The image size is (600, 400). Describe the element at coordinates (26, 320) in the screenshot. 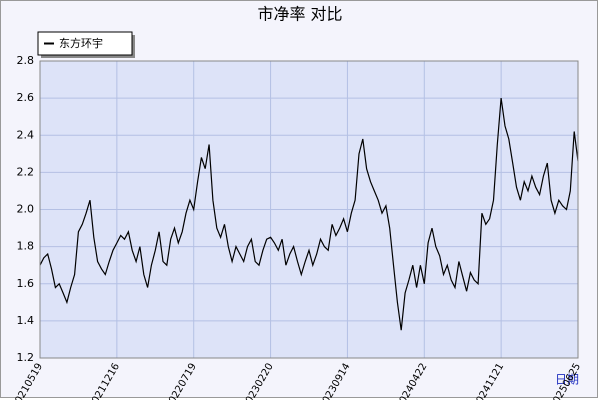

I see `y-tick-label: 1.4` at that location.